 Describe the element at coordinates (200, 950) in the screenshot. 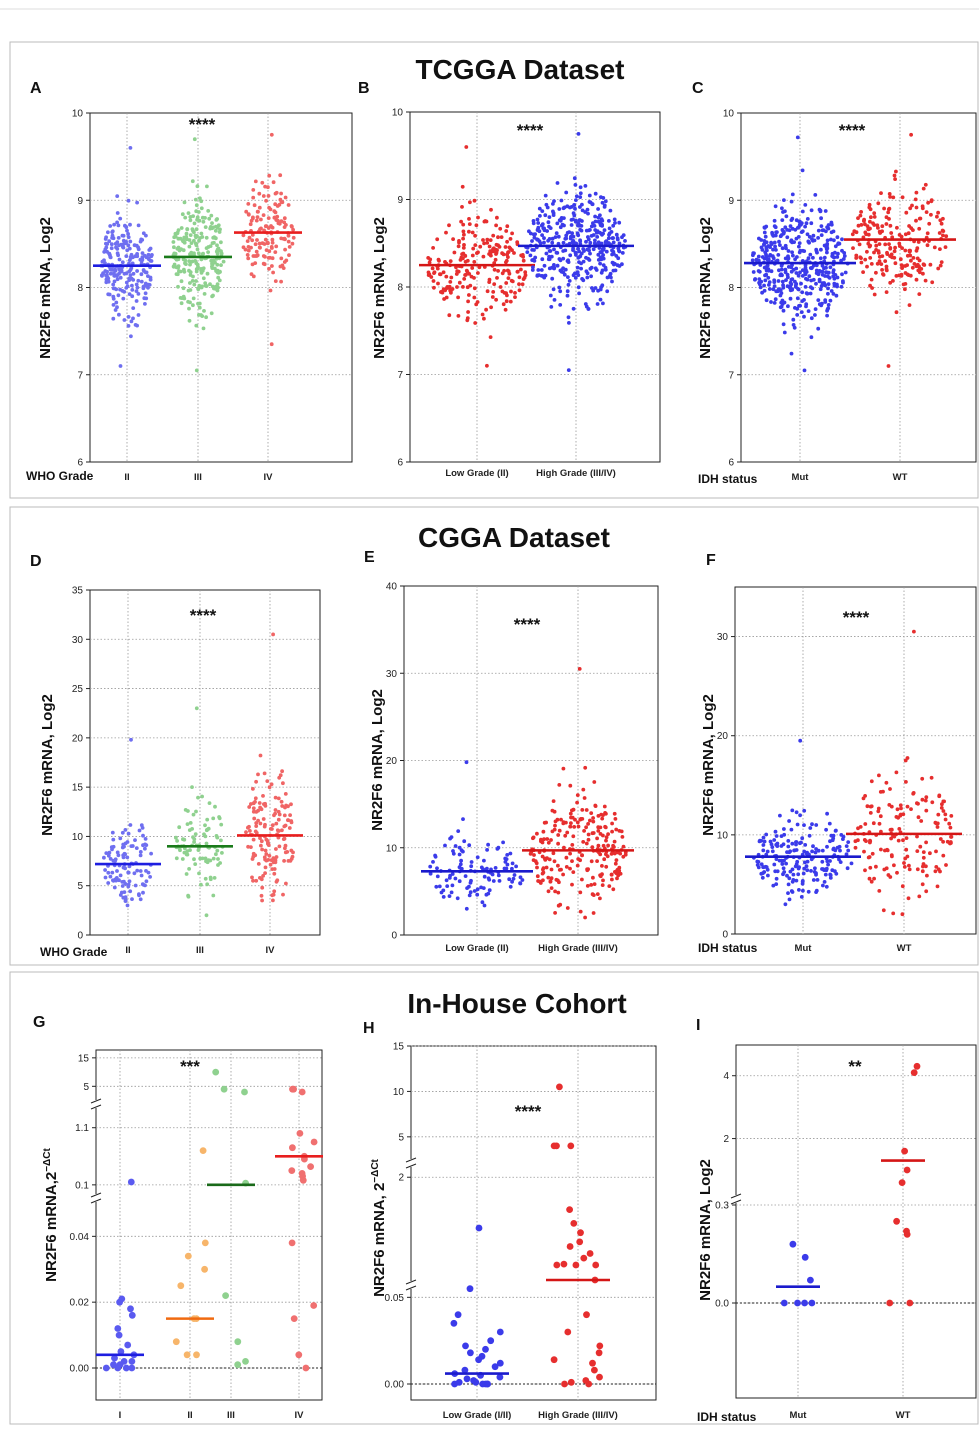

I see `category-label: III` at that location.